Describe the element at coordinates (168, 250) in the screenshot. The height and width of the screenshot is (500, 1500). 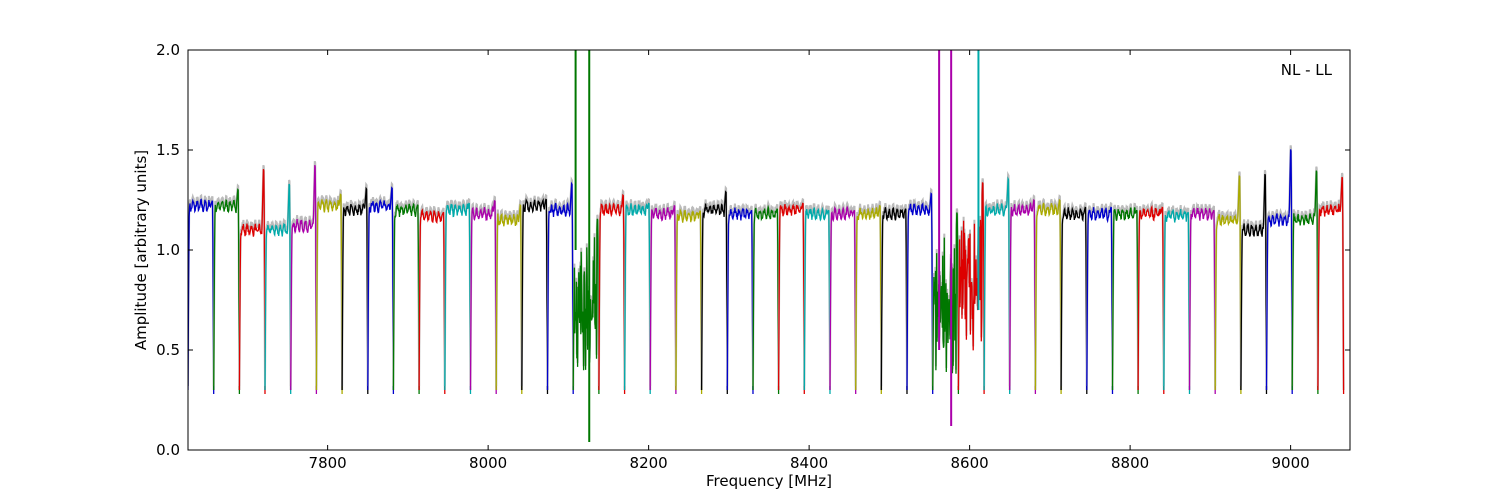
I see `y-tick-label-2: 1.0` at that location.